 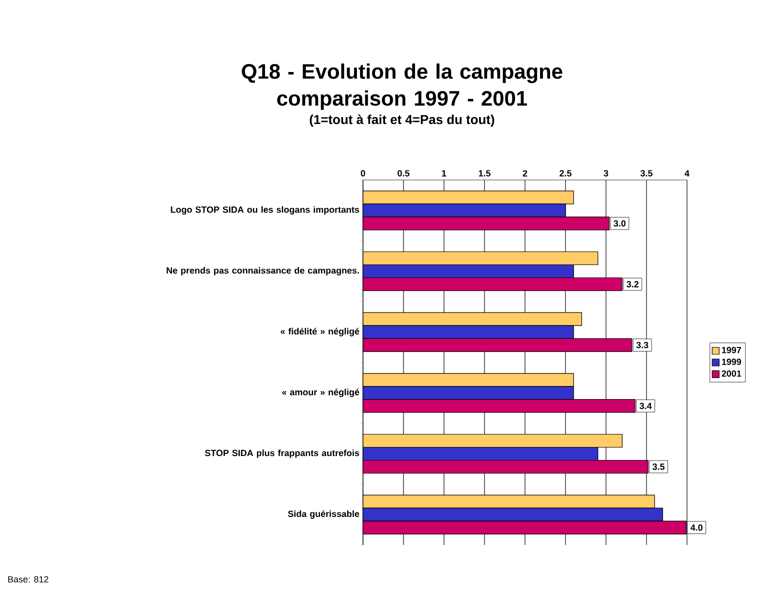 What do you see at coordinates (732, 361) in the screenshot?
I see `legend-label: 1999` at bounding box center [732, 361].